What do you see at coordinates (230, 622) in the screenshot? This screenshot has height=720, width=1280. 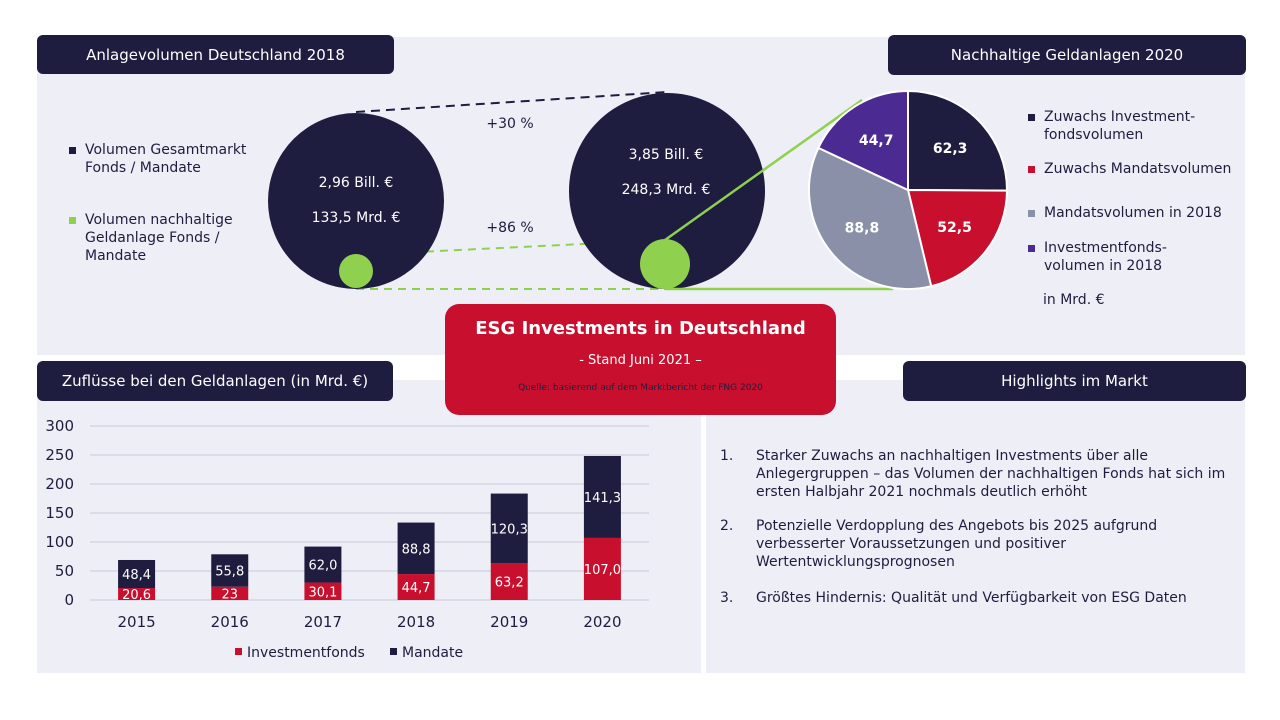 I see `x-tick-label: 2016` at bounding box center [230, 622].